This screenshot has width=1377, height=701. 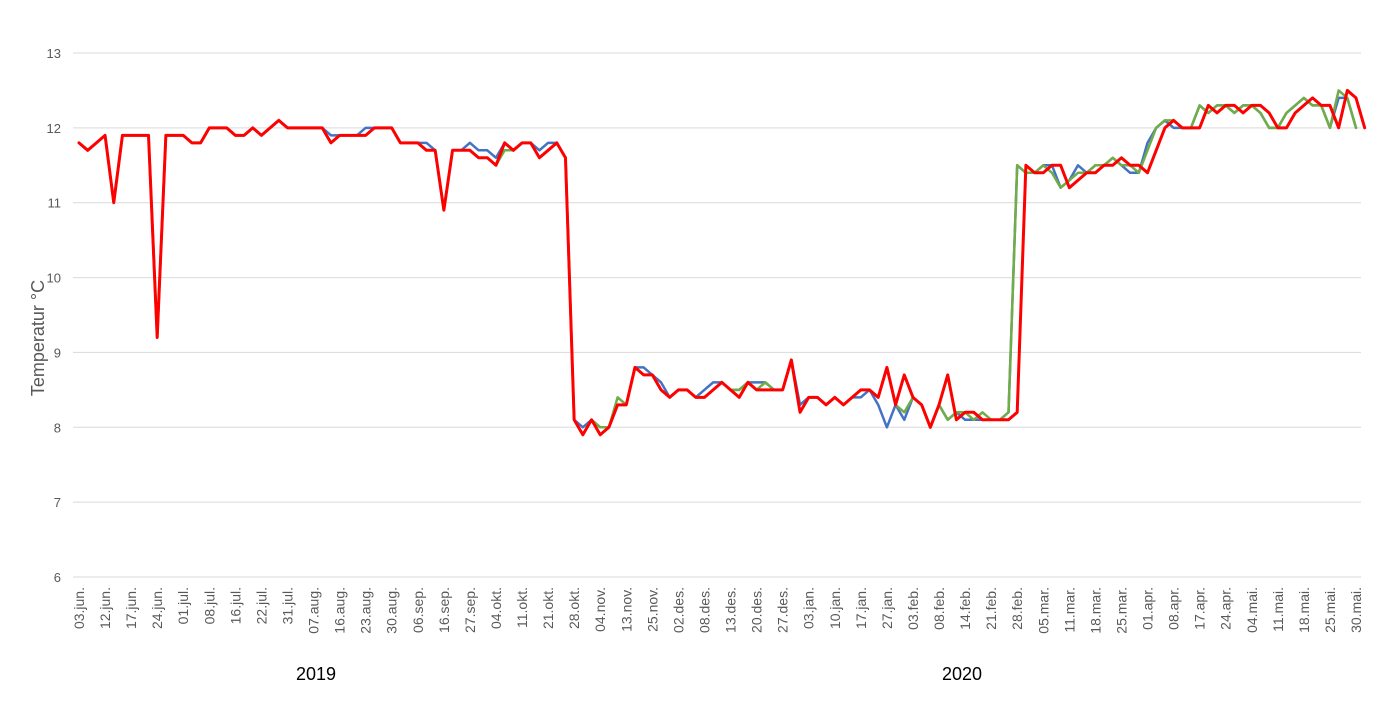 What do you see at coordinates (55, 203) in the screenshot?
I see `y-tick-label: 11` at bounding box center [55, 203].